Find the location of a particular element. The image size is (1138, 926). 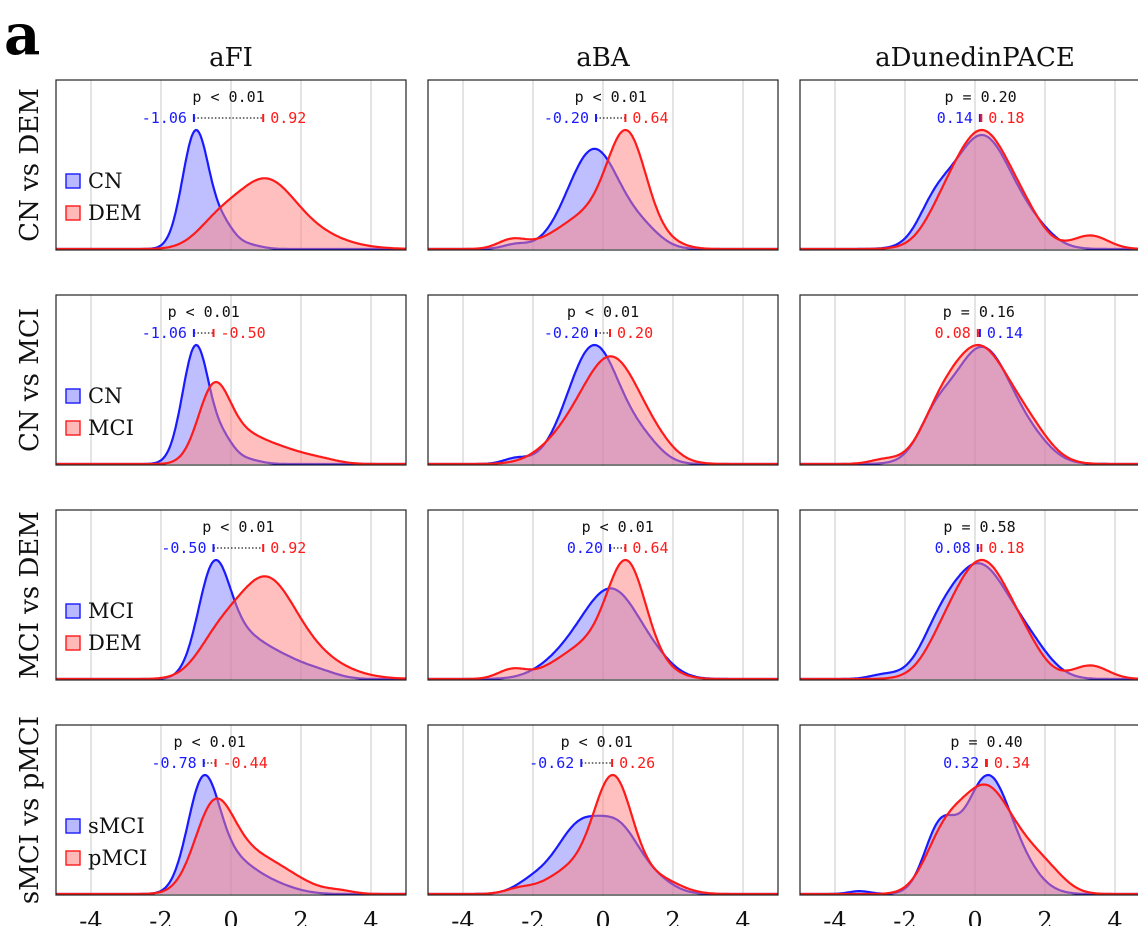

density-panel: p < 0.01 -0.62 0.26 is located at coordinates (603, 810).